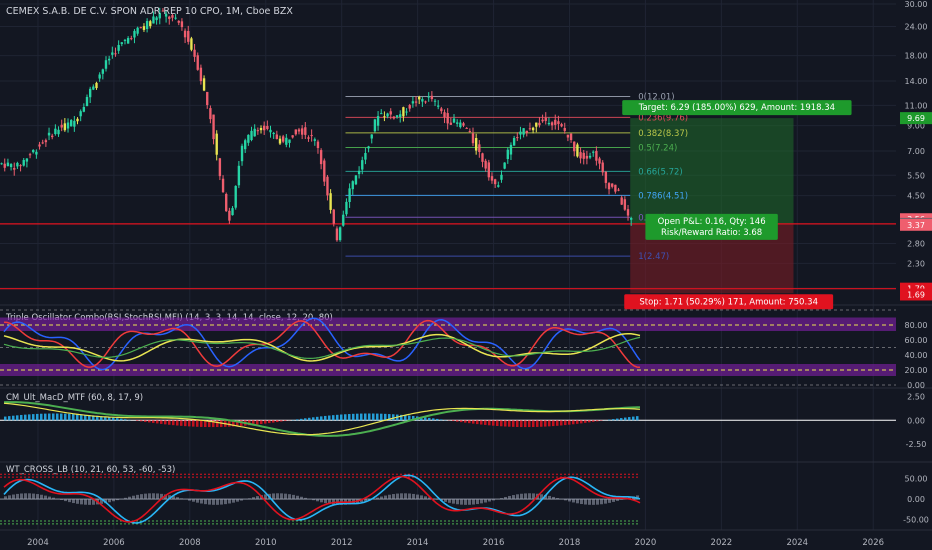 The image size is (932, 550). I want to click on x-tick-label: 2008, so click(190, 543).